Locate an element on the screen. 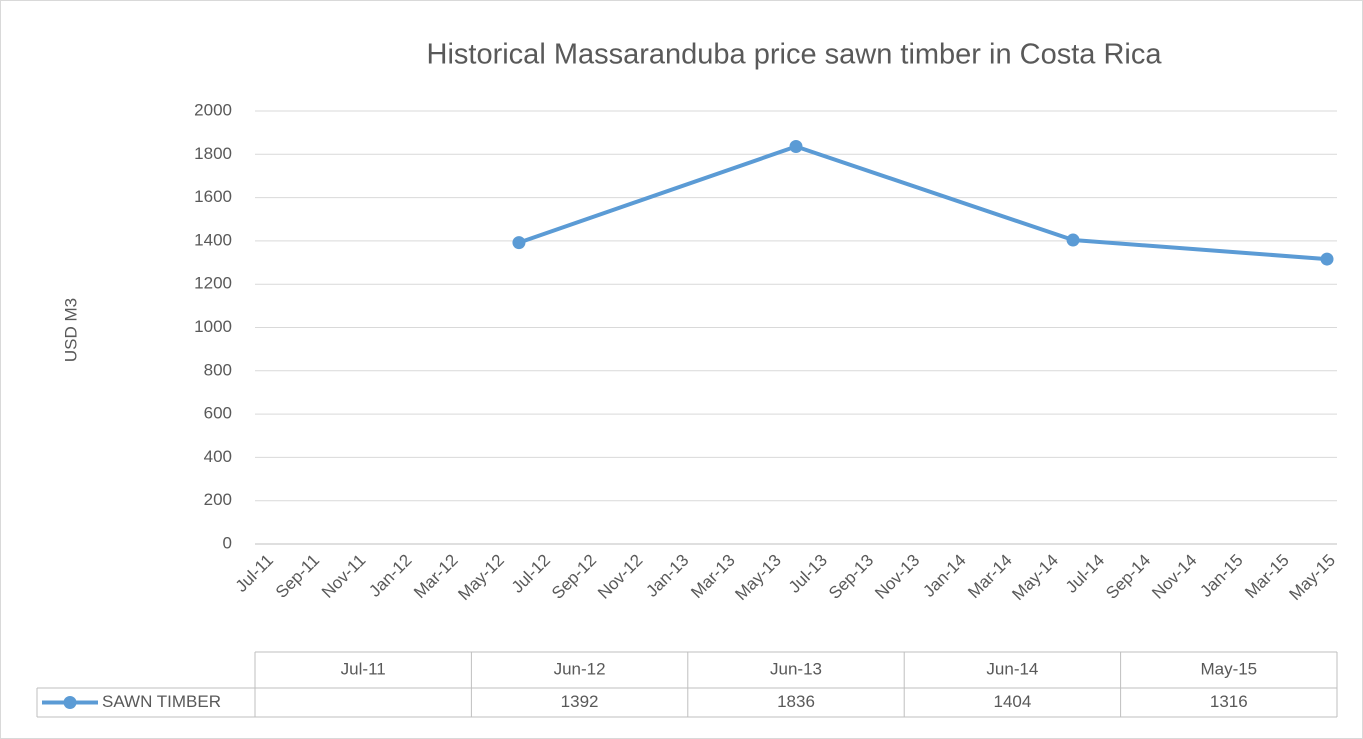  table-header: Jul-11 is located at coordinates (363, 668).